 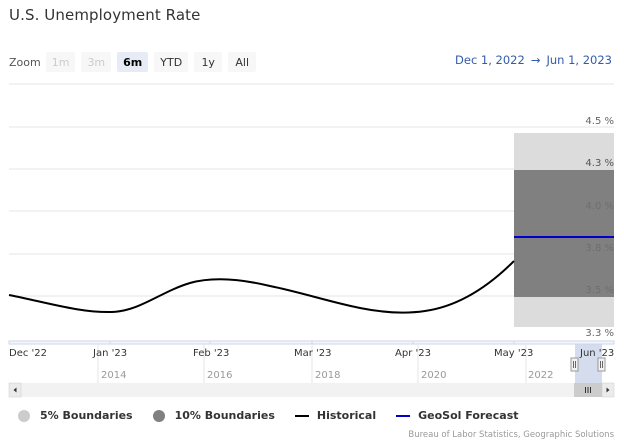 I want to click on chart-title: U.S. Unemployment Rate, so click(x=105, y=15).